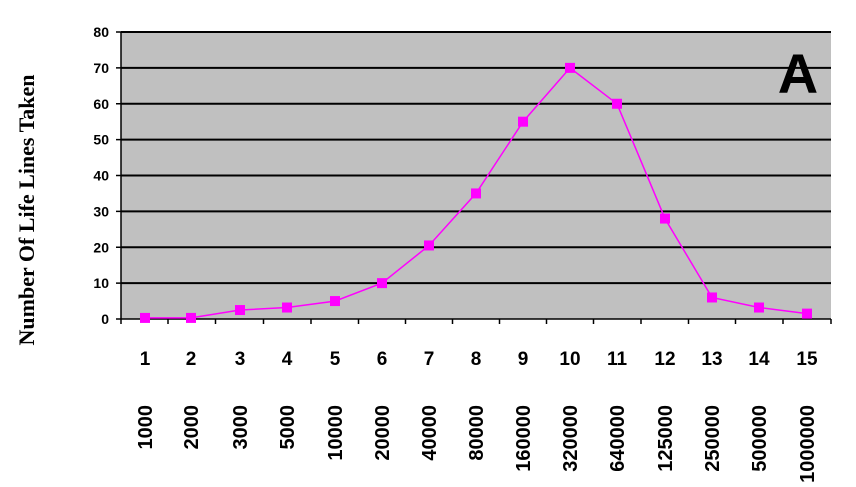 The width and height of the screenshot is (856, 487). Describe the element at coordinates (798, 73) in the screenshot. I see `panel-label: A` at that location.